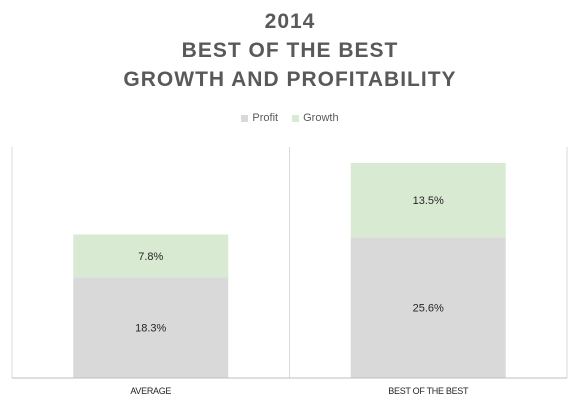 The image size is (580, 406). I want to click on data-label-profit: 18.3%, so click(150, 329).